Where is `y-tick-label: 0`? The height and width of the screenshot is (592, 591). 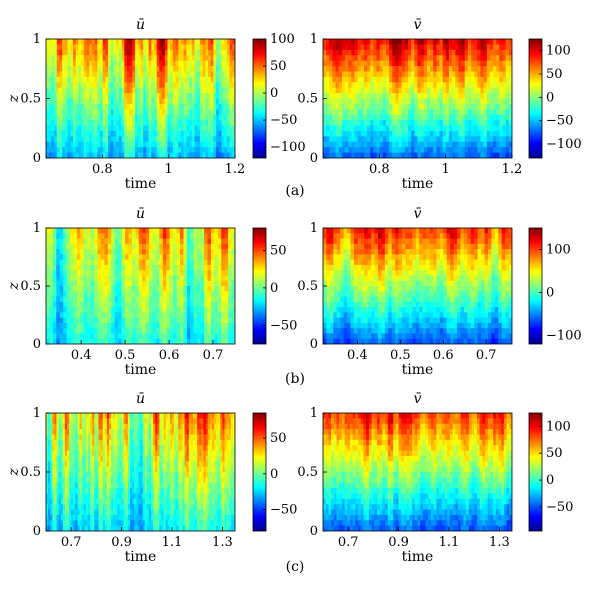
y-tick-label: 0 is located at coordinates (37, 344).